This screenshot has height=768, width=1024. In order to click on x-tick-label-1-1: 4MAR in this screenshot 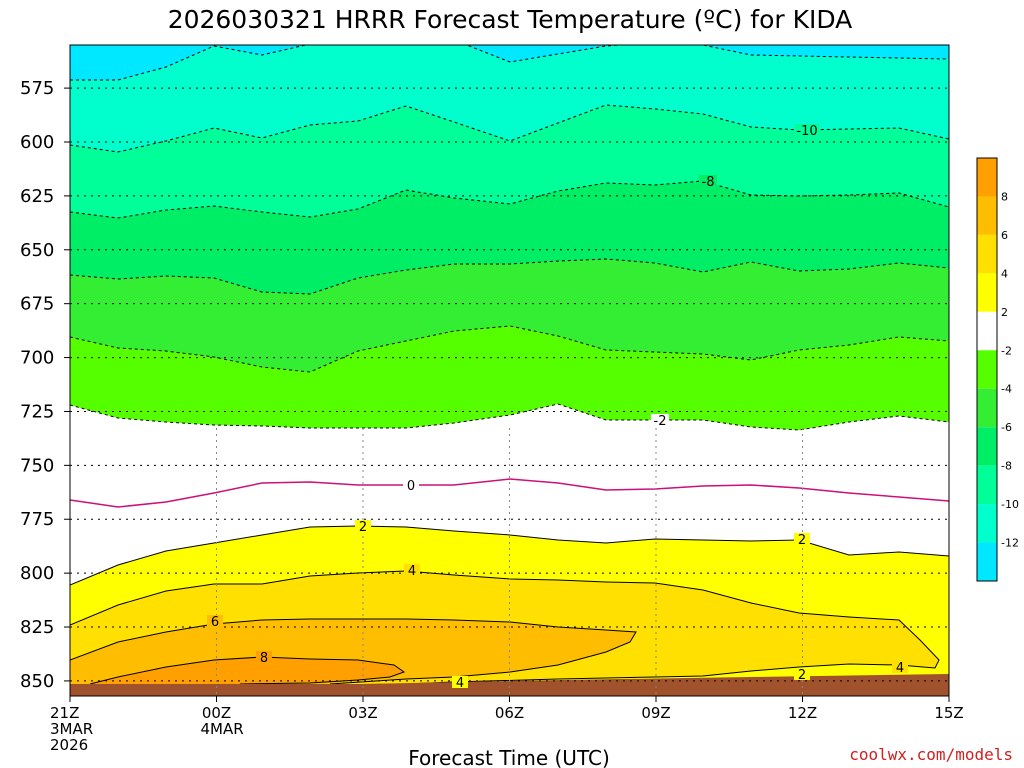, I will do `click(222, 729)`.